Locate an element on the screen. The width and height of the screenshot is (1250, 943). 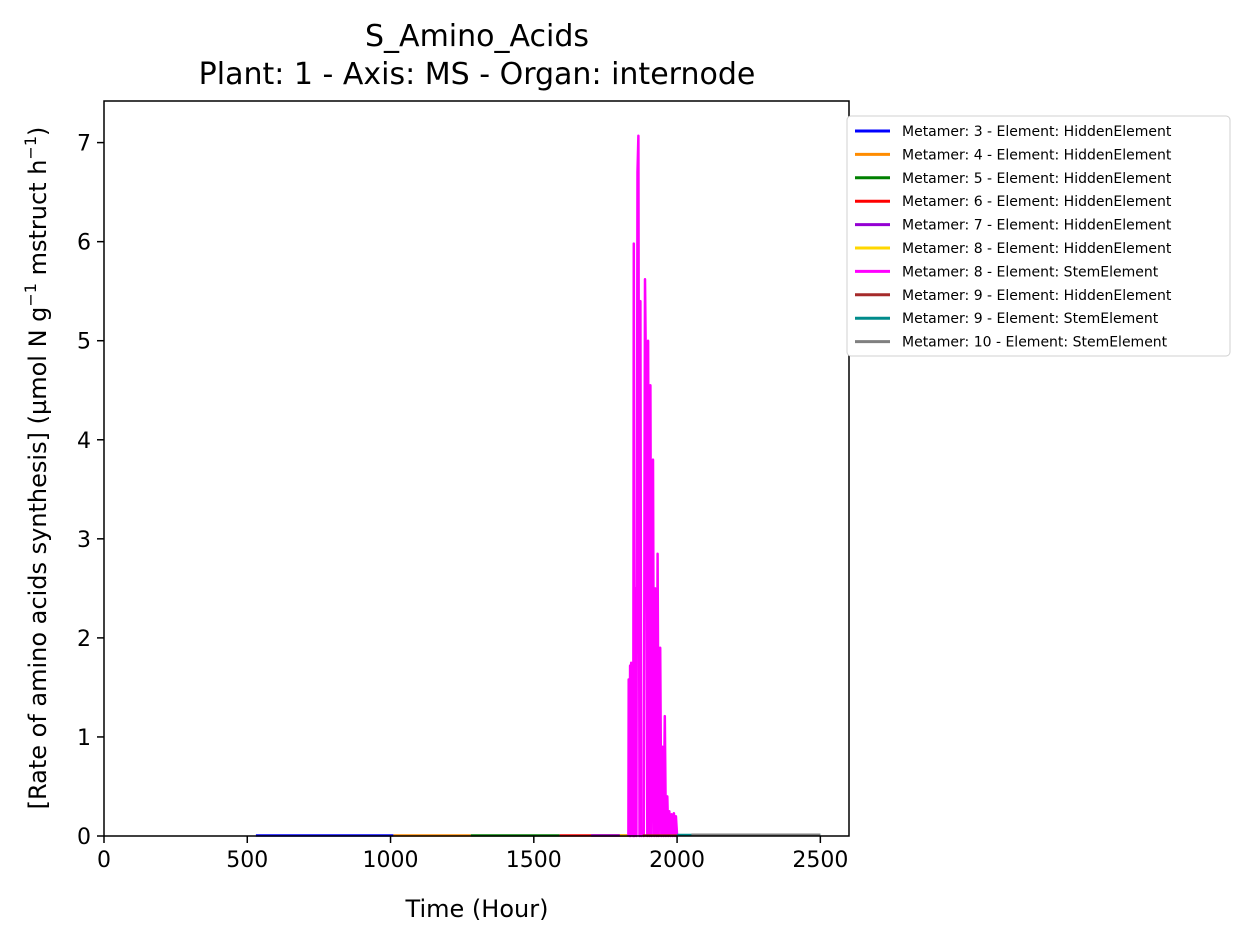
legend-label-10: Metamer: 10 - Element: StemElement is located at coordinates (1035, 343).